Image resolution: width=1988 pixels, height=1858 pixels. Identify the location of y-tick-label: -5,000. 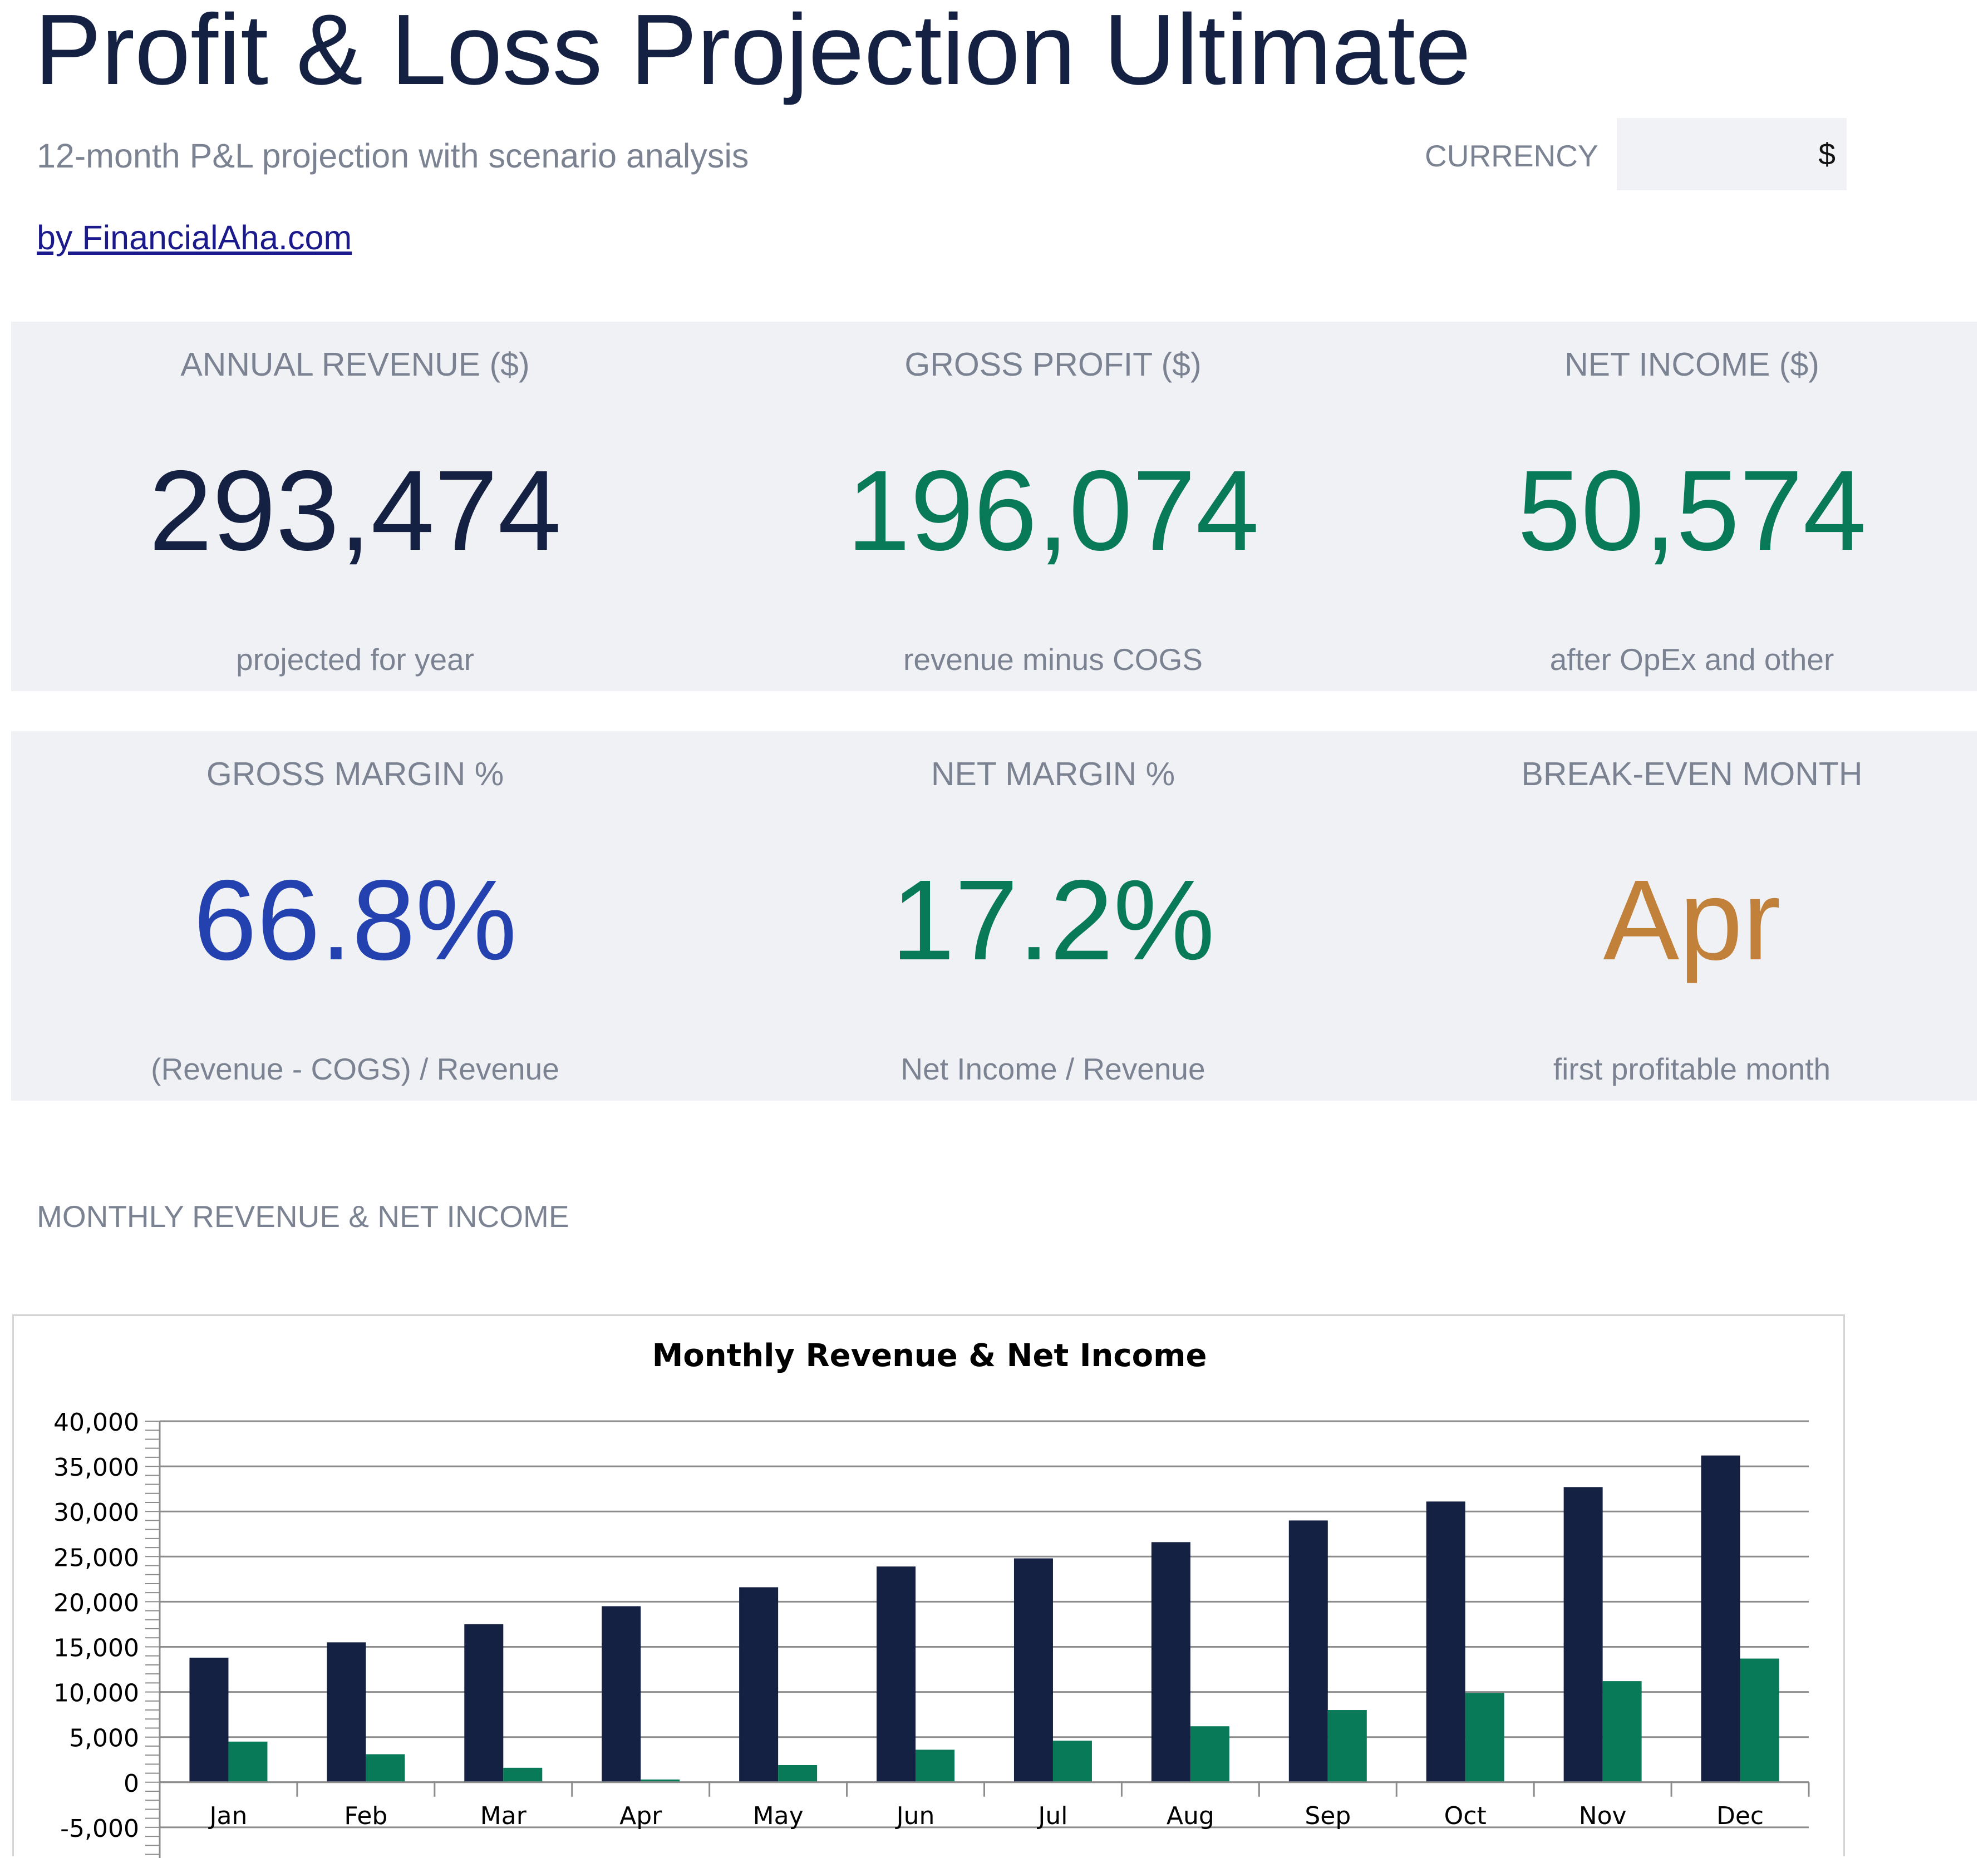
(99, 1829).